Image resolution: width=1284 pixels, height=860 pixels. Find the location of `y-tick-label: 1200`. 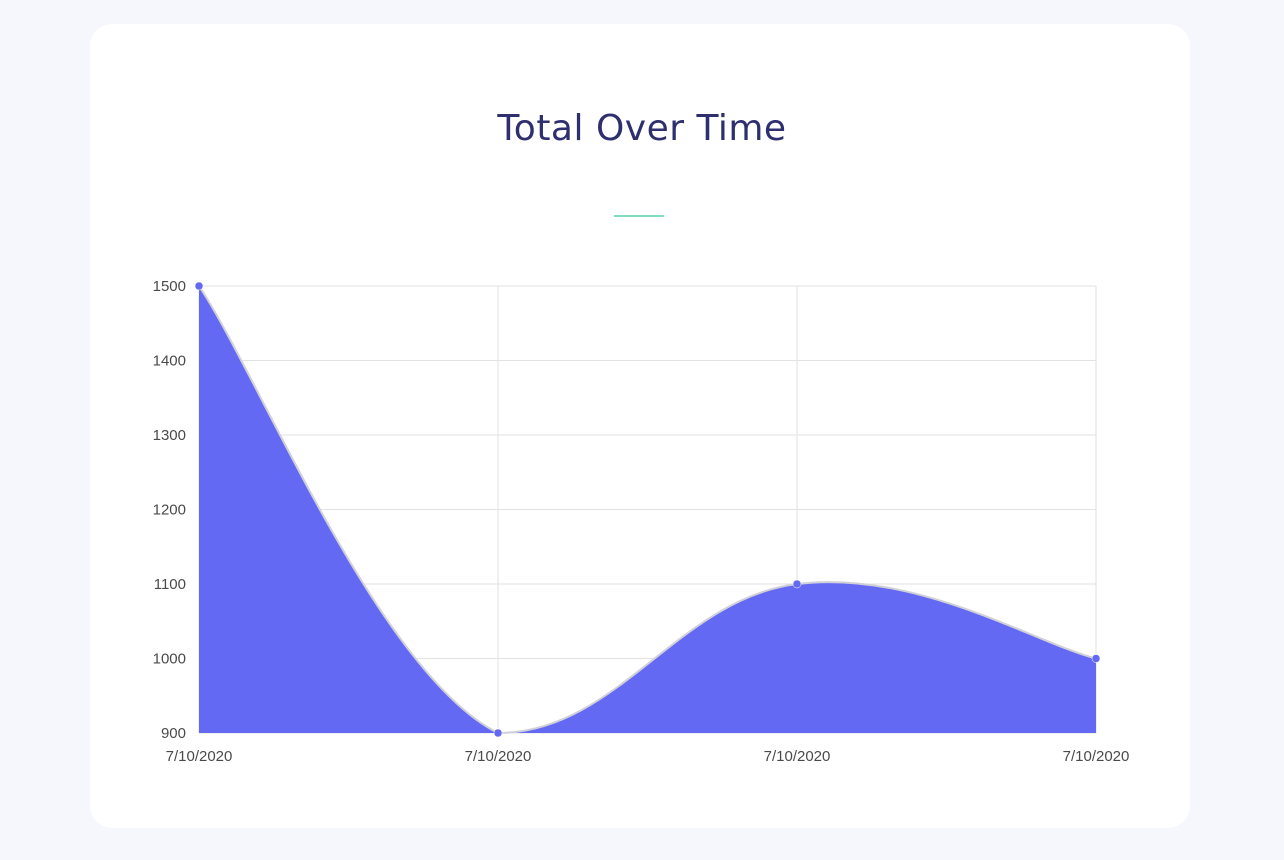

y-tick-label: 1200 is located at coordinates (169, 510).